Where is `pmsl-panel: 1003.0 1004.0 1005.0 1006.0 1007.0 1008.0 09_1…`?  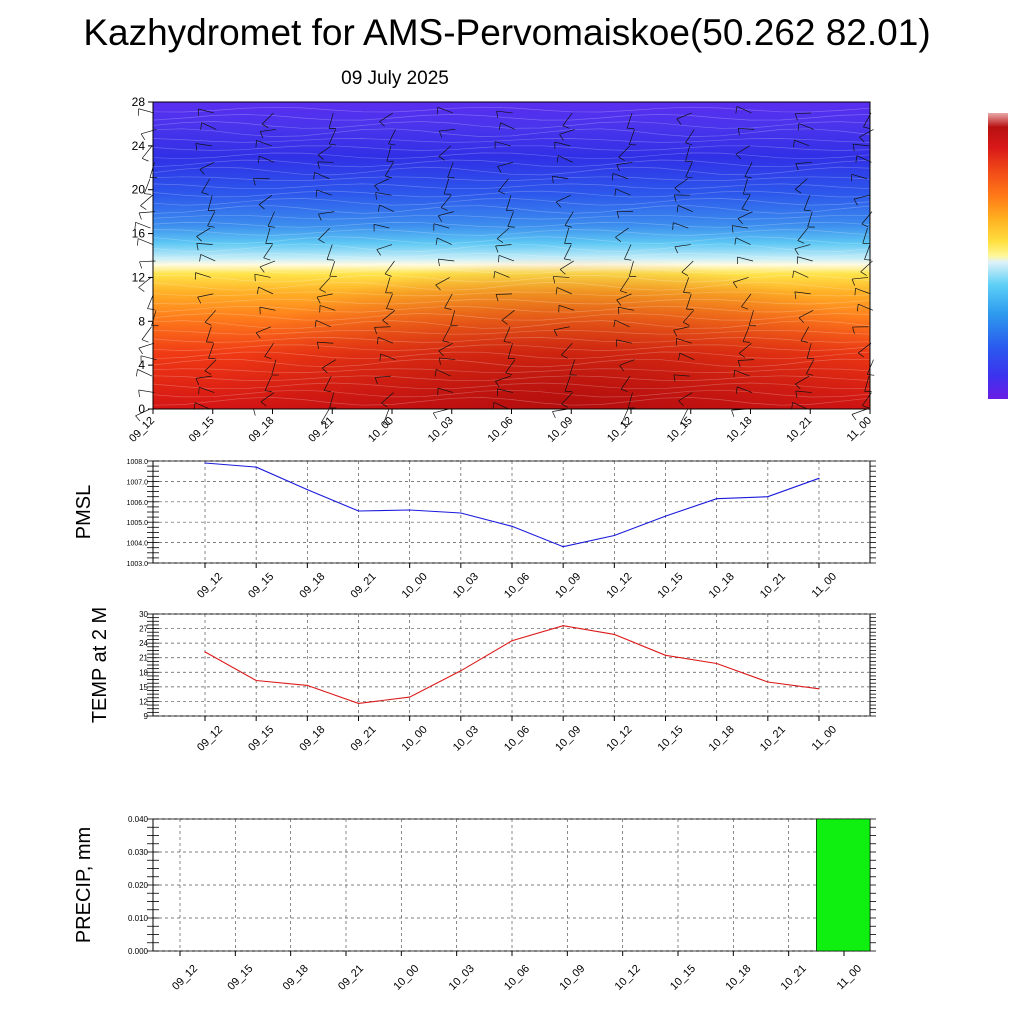 pmsl-panel: 1003.0 1004.0 1005.0 1006.0 1007.0 1008.0 09_1… is located at coordinates (474, 530).